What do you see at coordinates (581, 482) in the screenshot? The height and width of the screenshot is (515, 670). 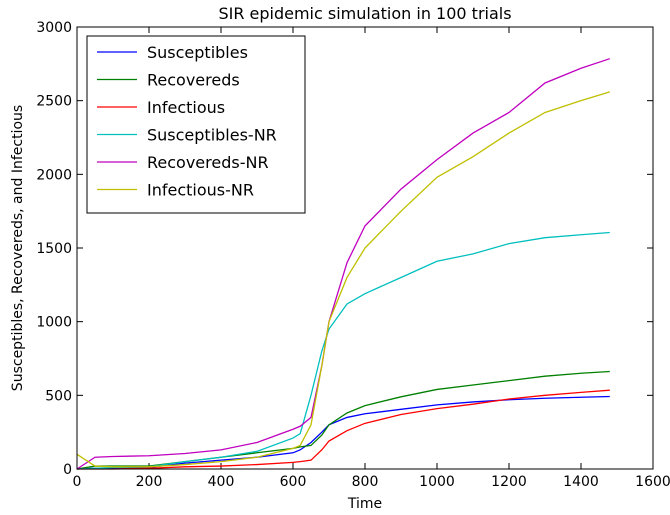 I see `x-tick-label: 1400` at bounding box center [581, 482].